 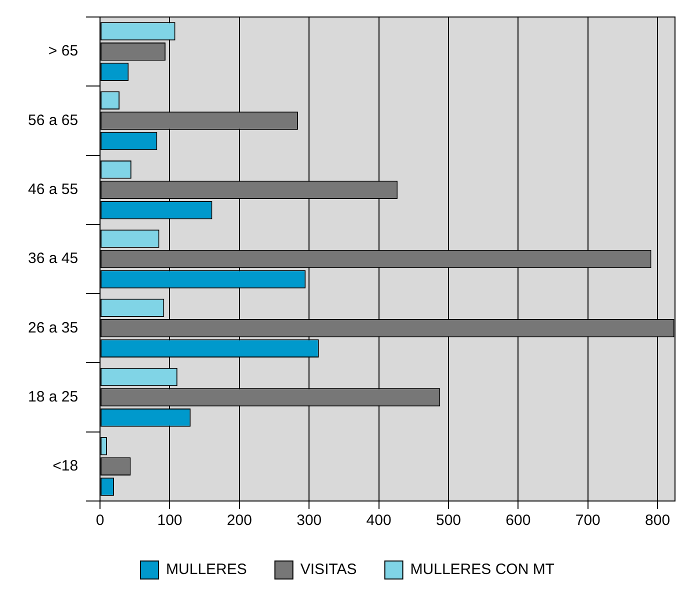 I want to click on y-tick-label: <18, so click(x=65, y=466).